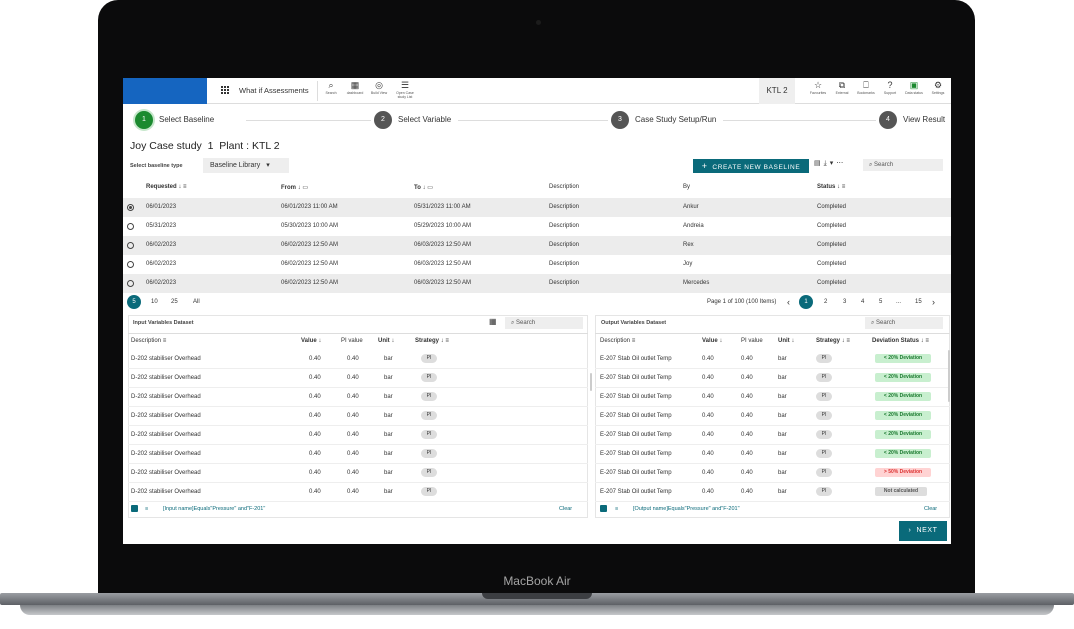 The image size is (1074, 629). Describe the element at coordinates (166, 187) in the screenshot. I see `col-requested: Requested ↓ ≡` at that location.